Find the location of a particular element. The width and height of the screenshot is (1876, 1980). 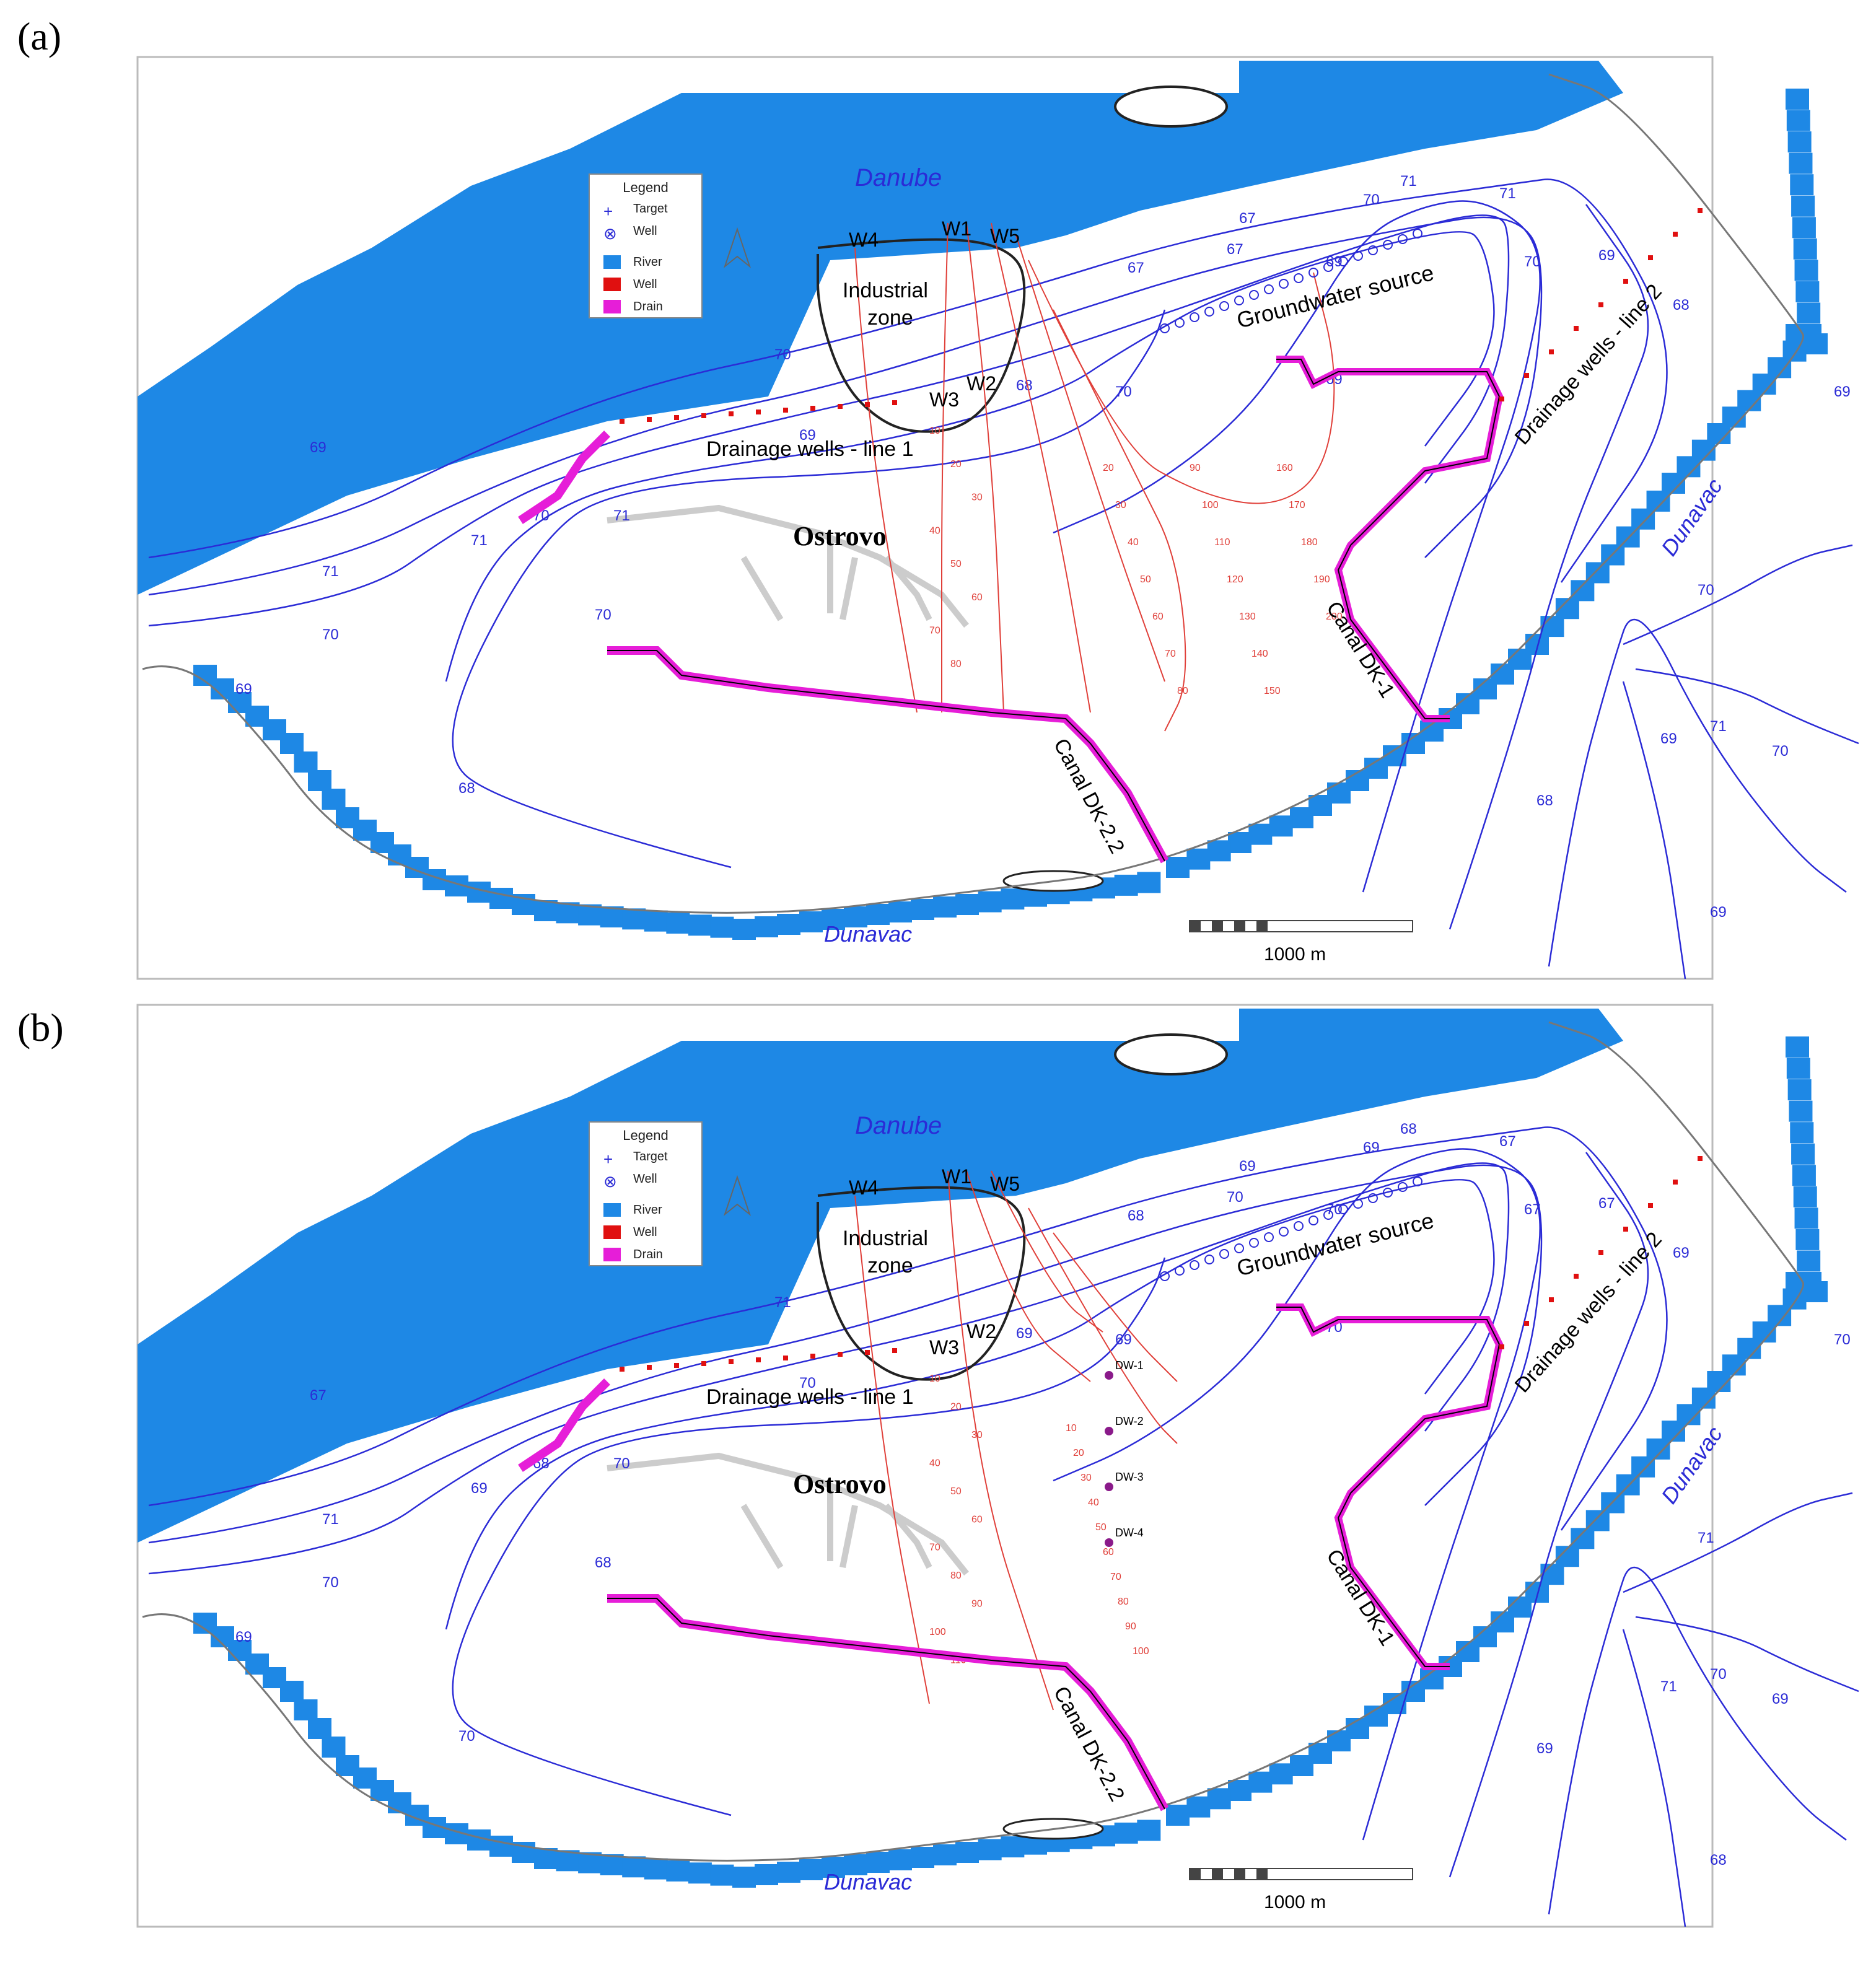

legend-title: Legend is located at coordinates (645, 1135).